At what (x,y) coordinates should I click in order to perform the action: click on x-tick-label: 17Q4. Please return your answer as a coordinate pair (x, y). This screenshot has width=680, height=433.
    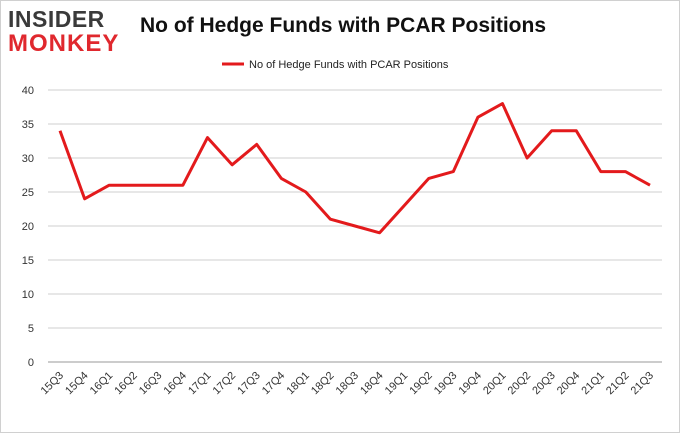
    Looking at the image, I should click on (274, 384).